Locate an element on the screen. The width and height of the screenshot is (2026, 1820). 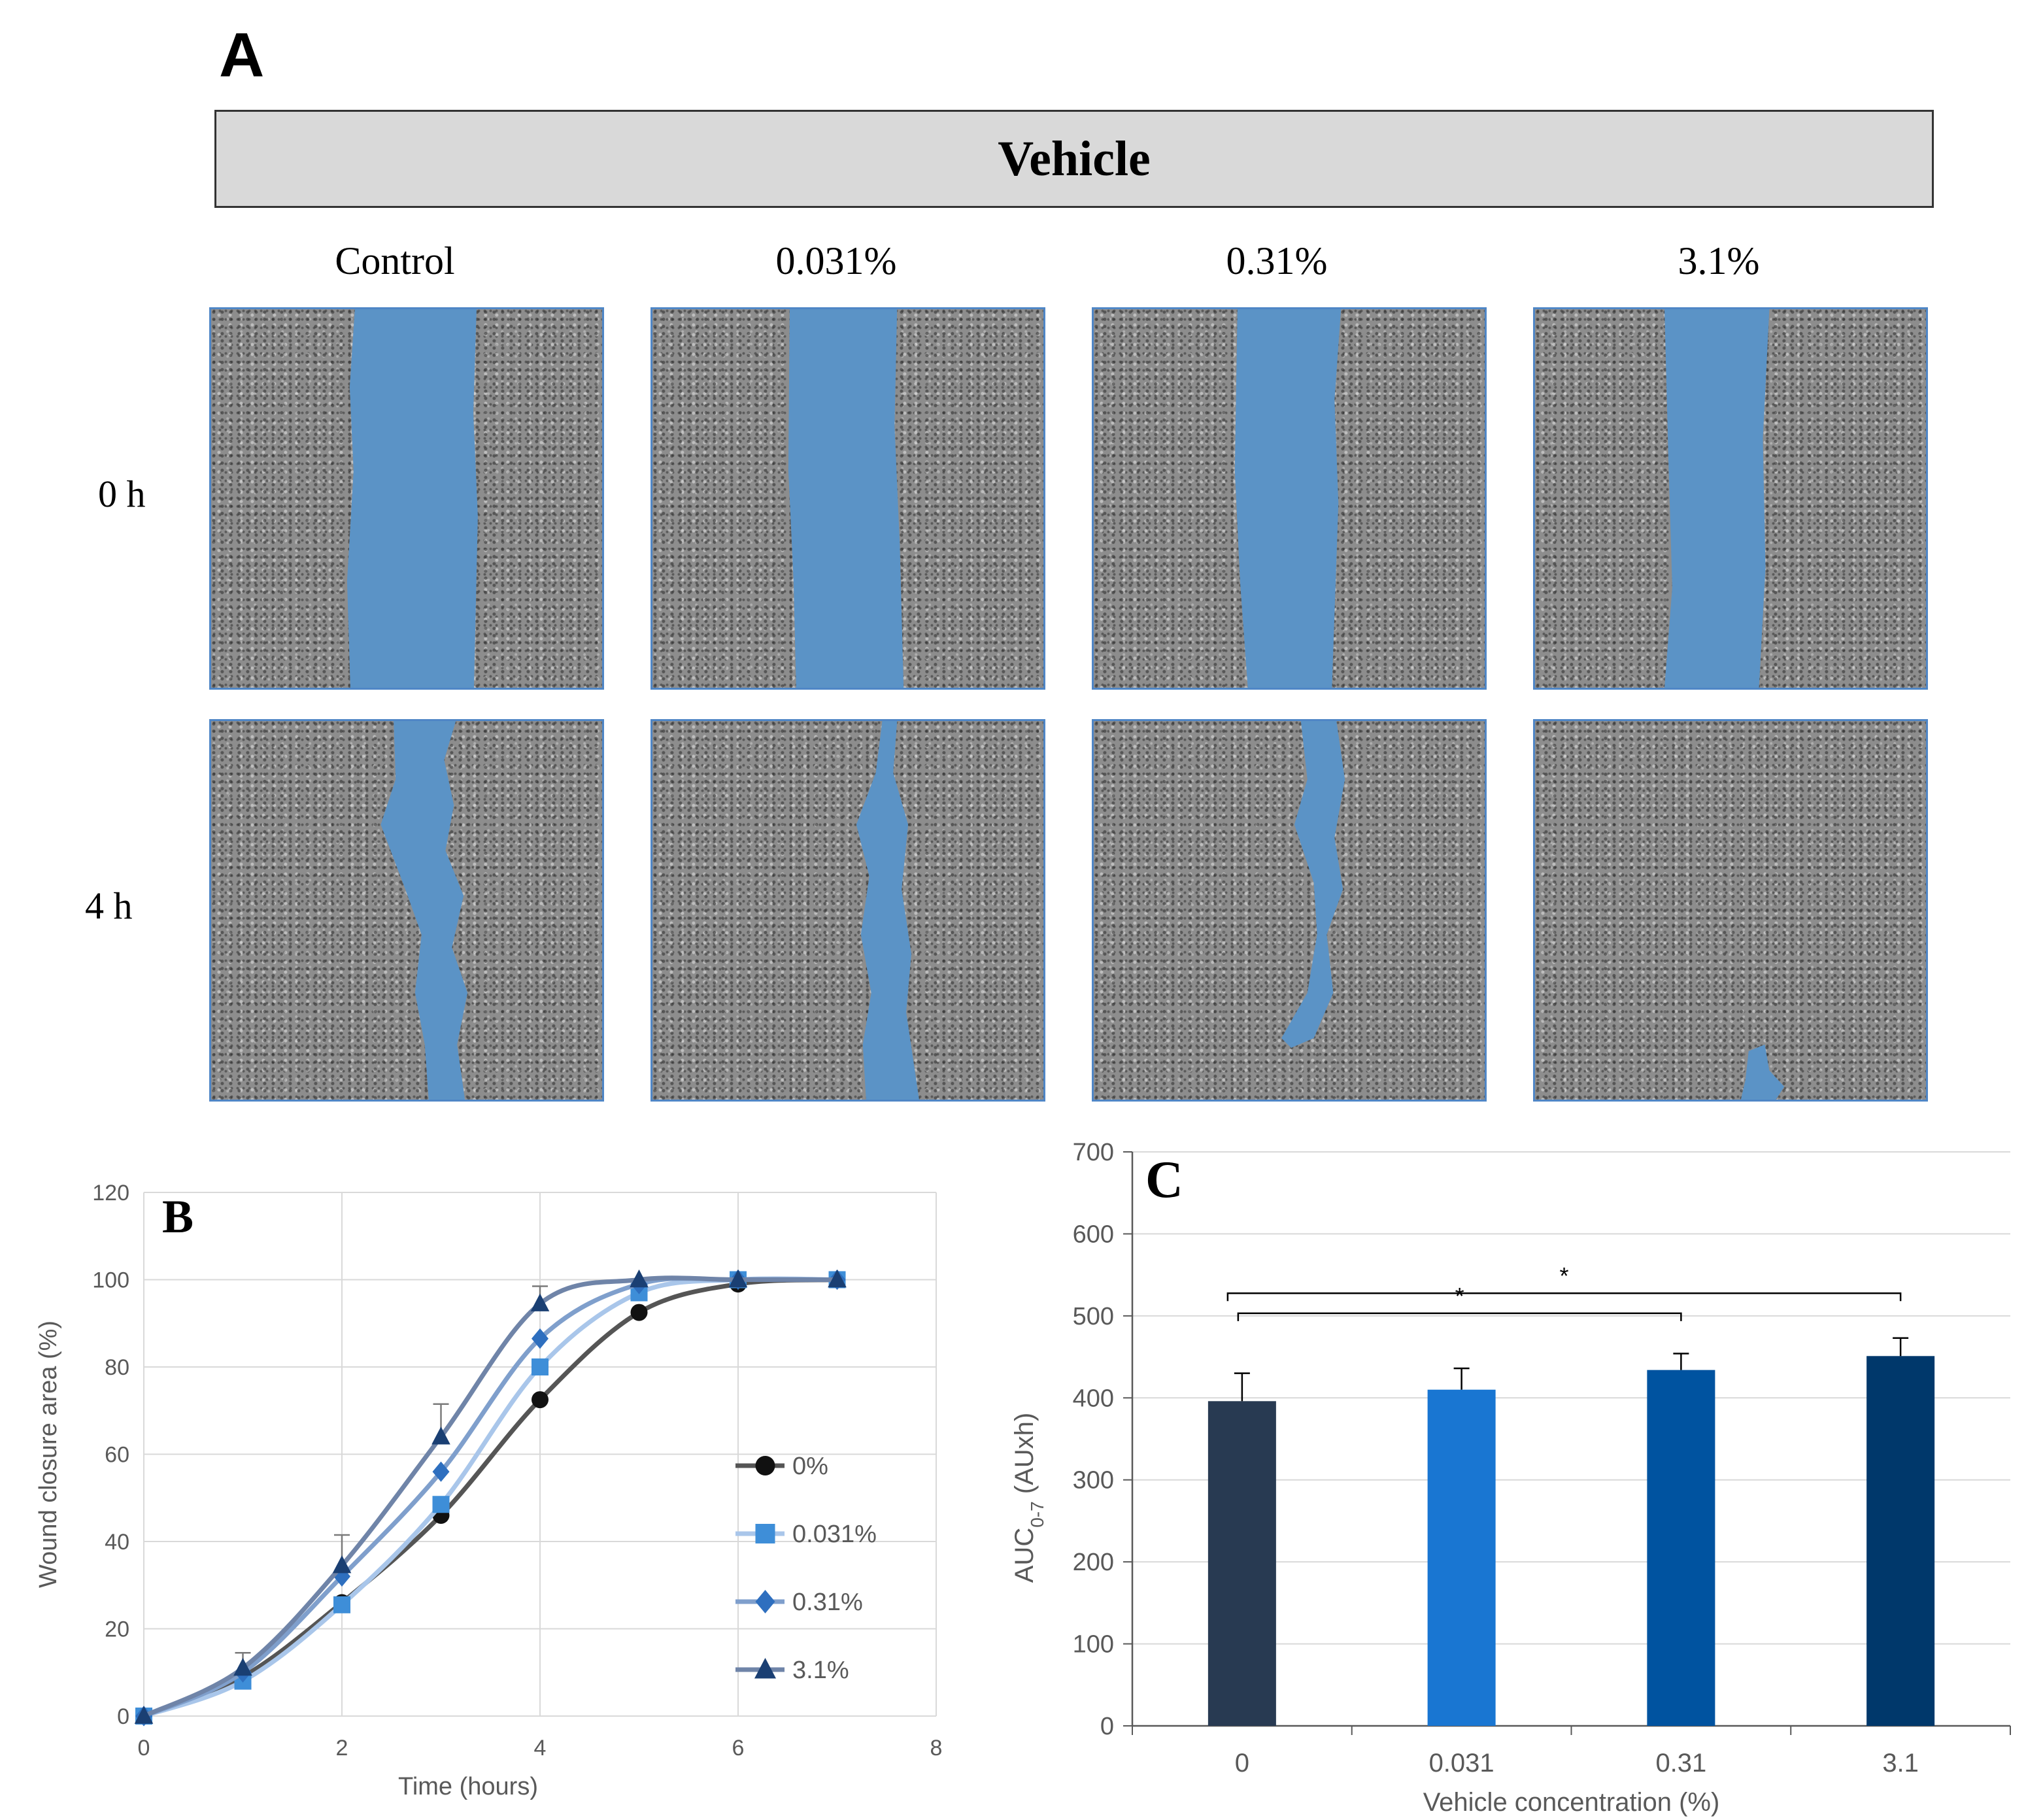
y-tick-label: 300 is located at coordinates (1093, 1480).